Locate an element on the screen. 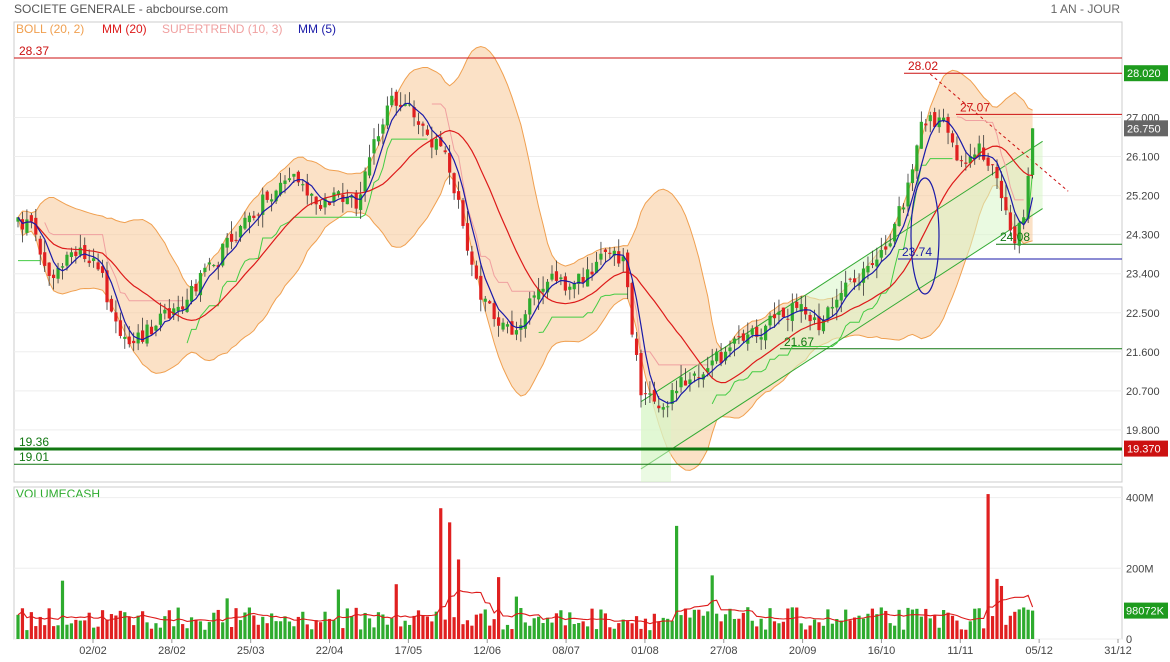  legend-mm20: MM (20) is located at coordinates (124, 29).